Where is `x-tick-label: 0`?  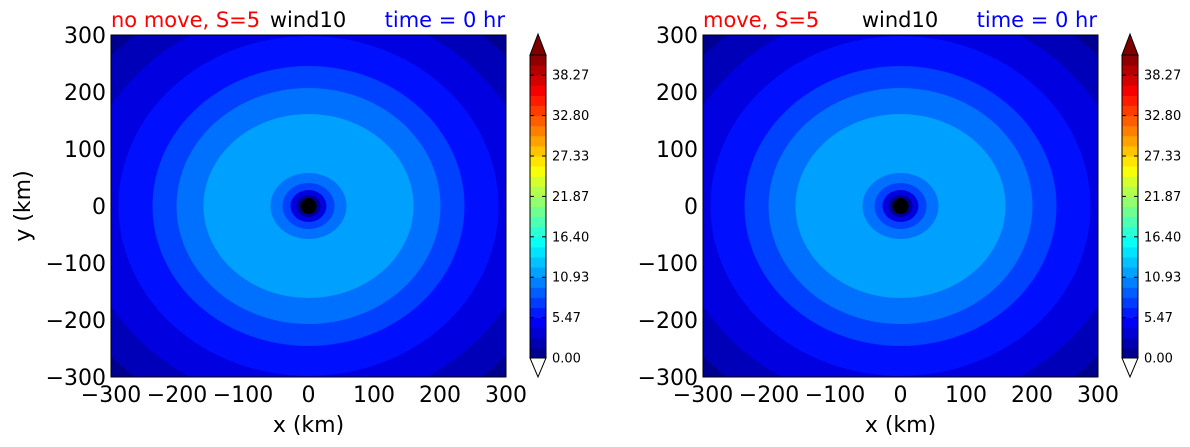
x-tick-label: 0 is located at coordinates (309, 395).